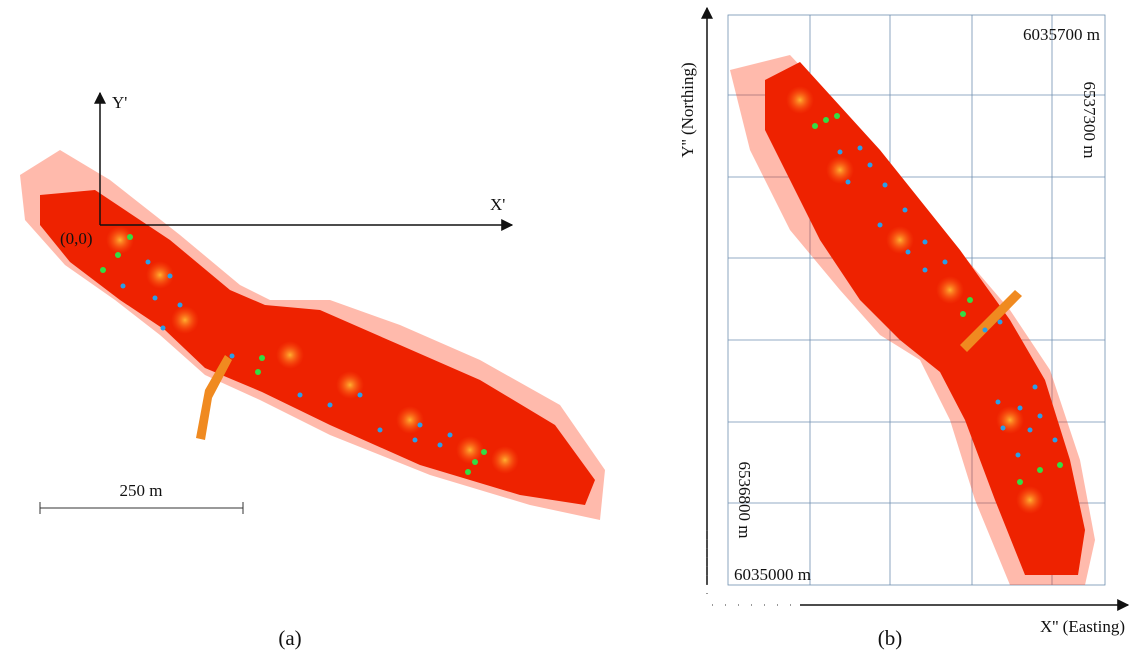 Image resolution: width=1133 pixels, height=671 pixels. Describe the element at coordinates (1061, 34) in the screenshot. I see `coord-label: 6035700 m` at that location.